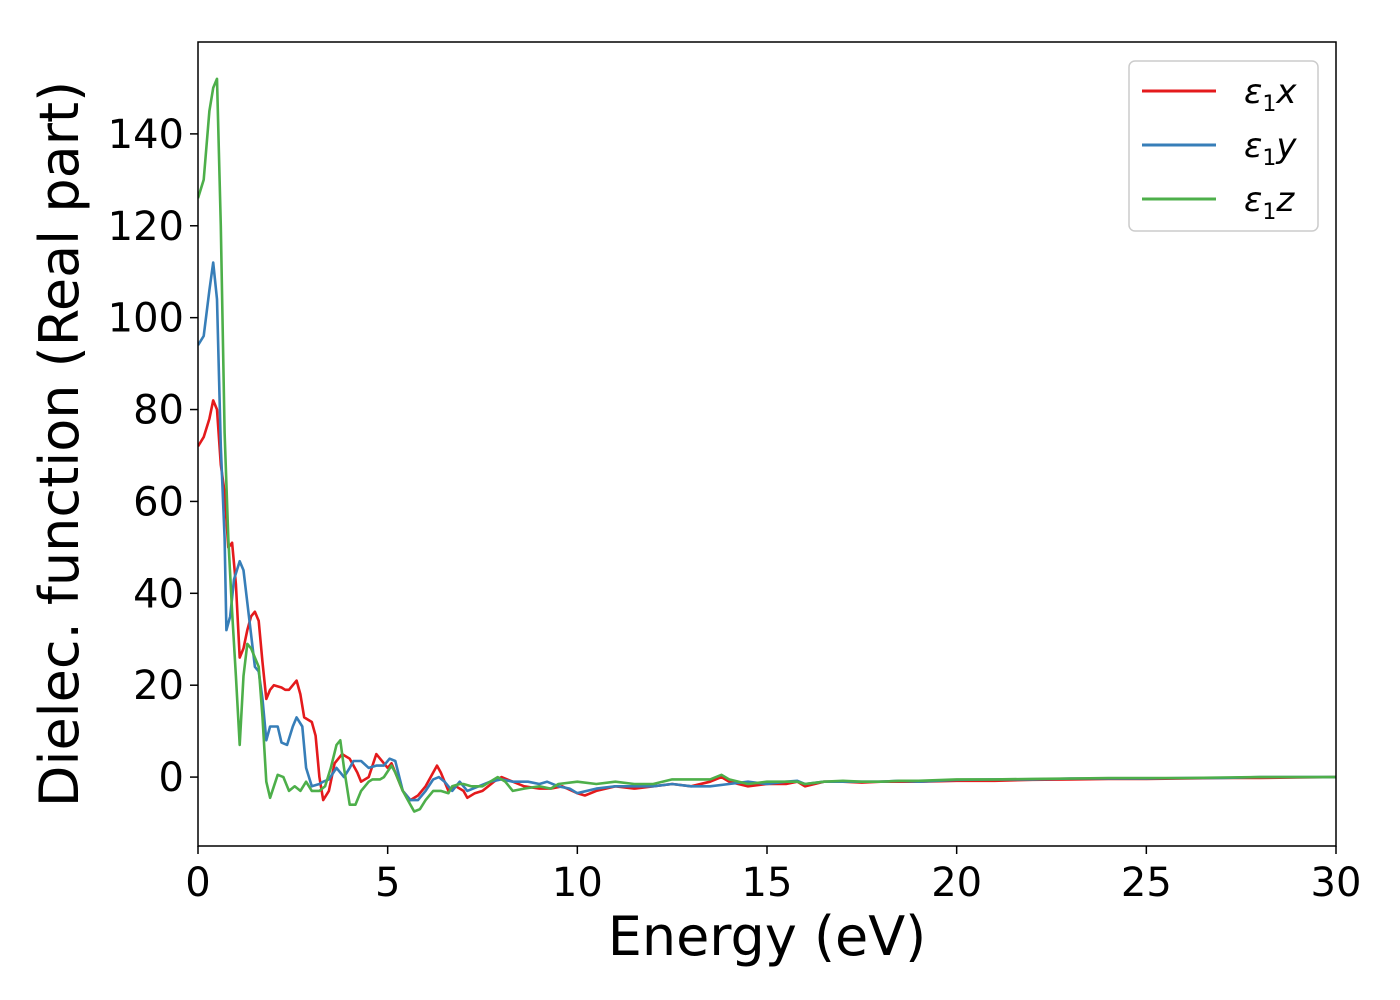  What do you see at coordinates (387, 883) in the screenshot?
I see `x-tick-label: 5` at bounding box center [387, 883].